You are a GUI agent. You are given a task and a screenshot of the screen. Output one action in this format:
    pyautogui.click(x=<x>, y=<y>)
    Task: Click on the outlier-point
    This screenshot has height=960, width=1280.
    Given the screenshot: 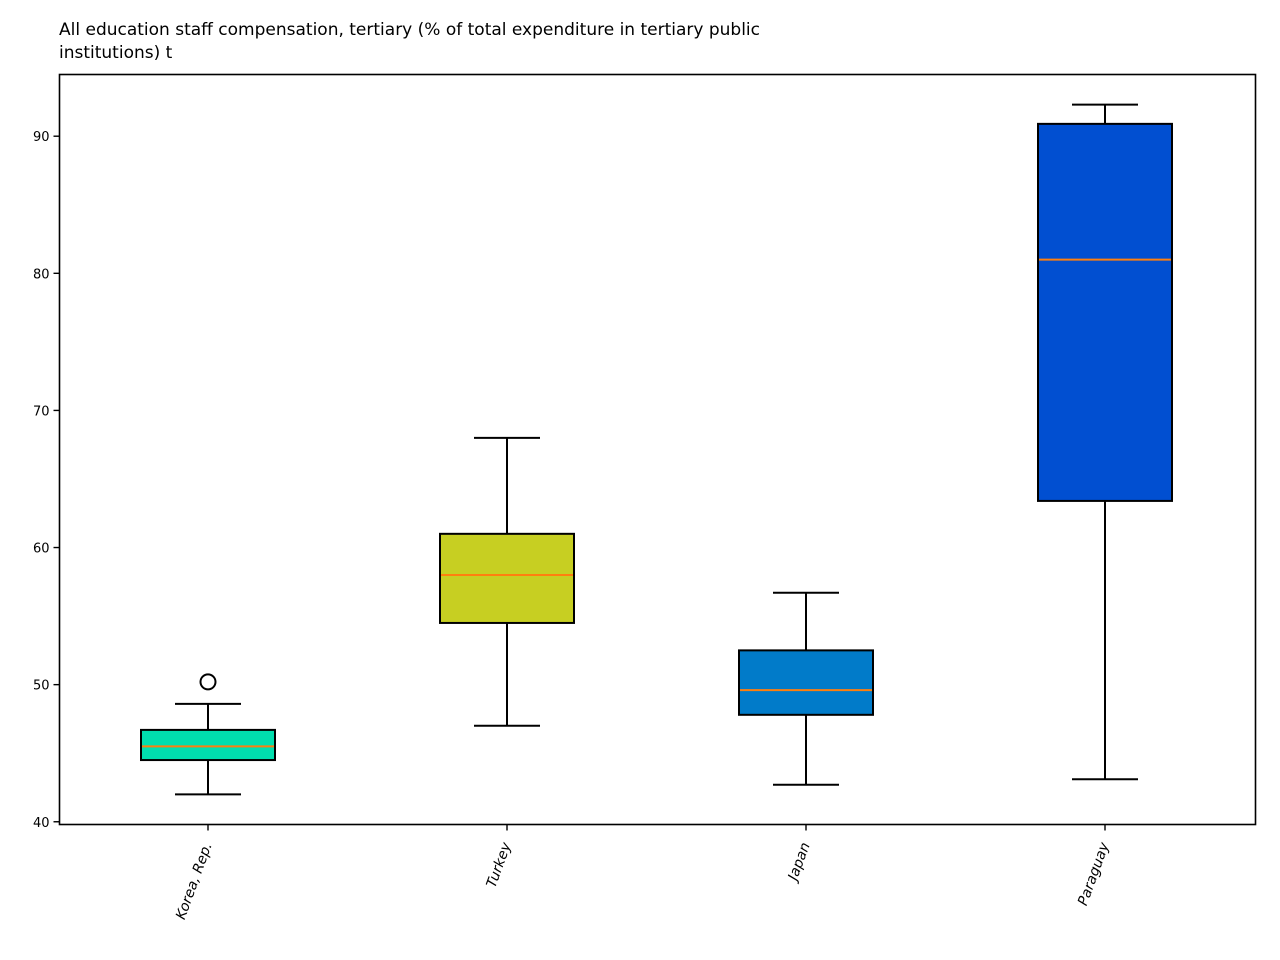 What is the action you would take?
    pyautogui.click(x=208, y=682)
    